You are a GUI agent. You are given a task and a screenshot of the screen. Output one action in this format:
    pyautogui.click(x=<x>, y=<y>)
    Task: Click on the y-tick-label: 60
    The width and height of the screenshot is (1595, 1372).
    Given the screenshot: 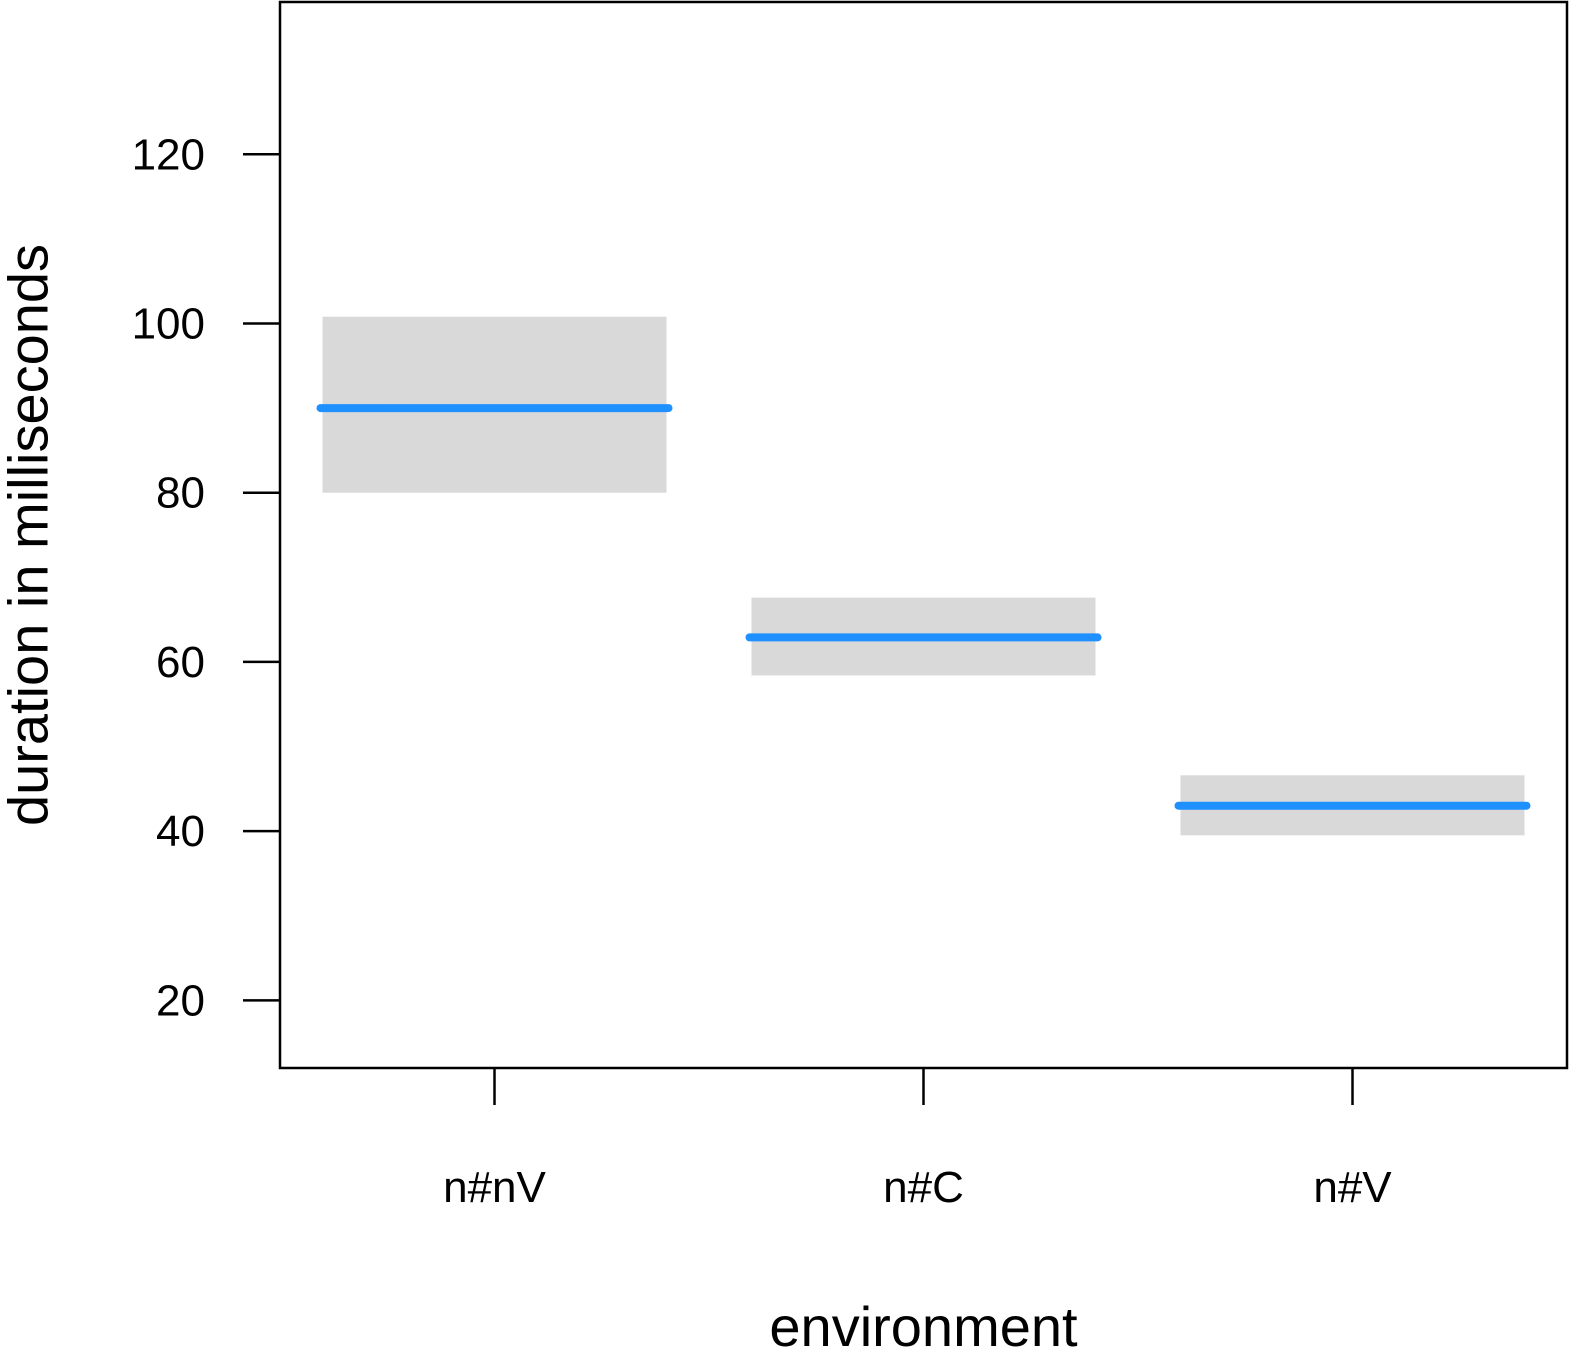 What is the action you would take?
    pyautogui.click(x=180, y=662)
    